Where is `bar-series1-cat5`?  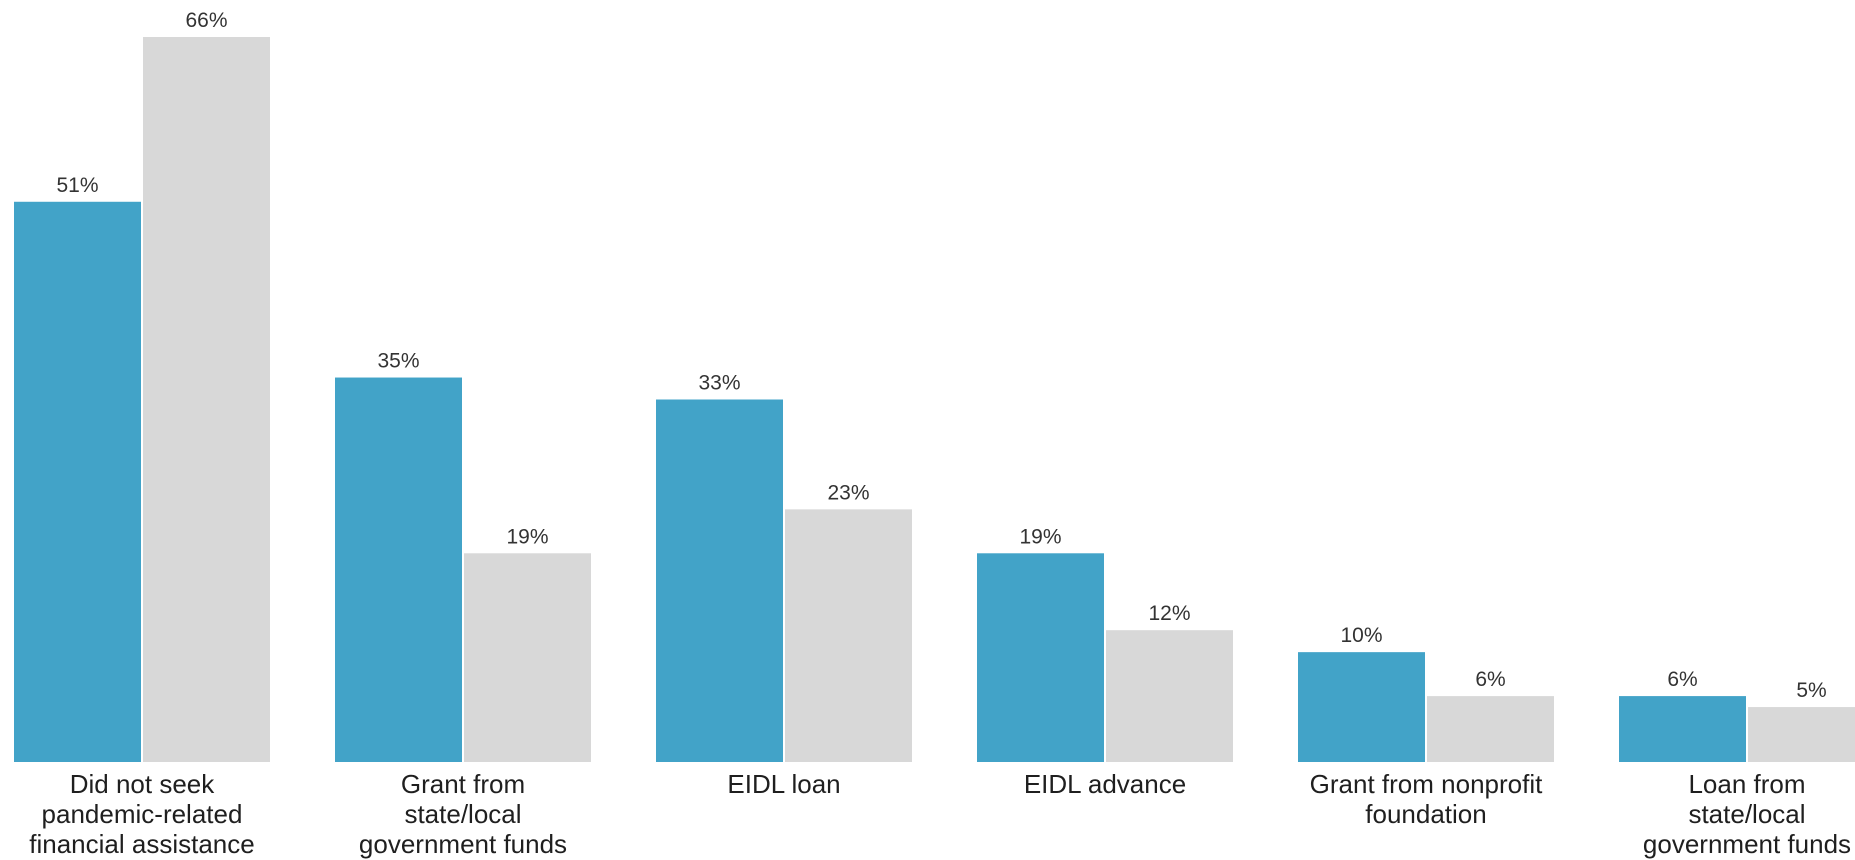
bar-series1-cat5 is located at coordinates (1361, 707).